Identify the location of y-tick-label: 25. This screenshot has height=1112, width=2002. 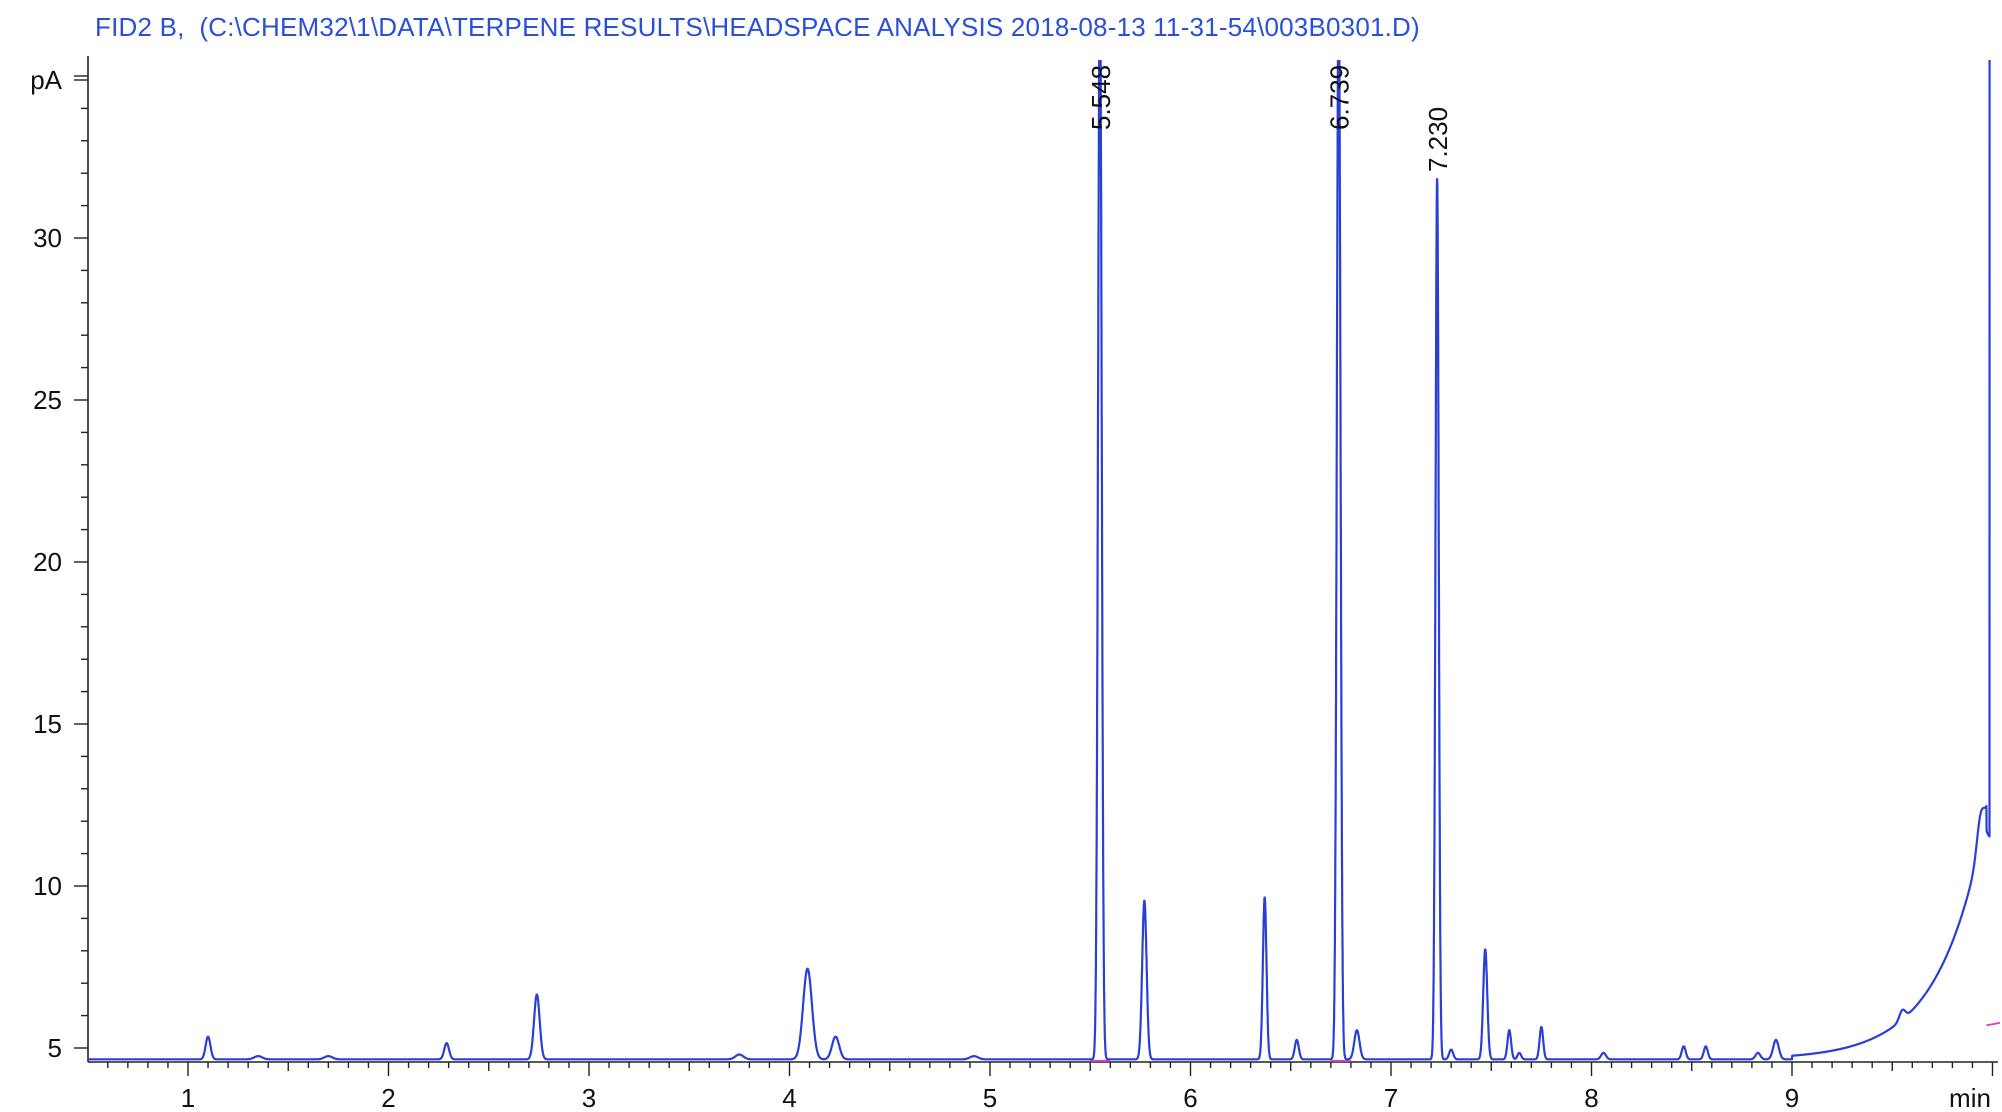
(47, 400).